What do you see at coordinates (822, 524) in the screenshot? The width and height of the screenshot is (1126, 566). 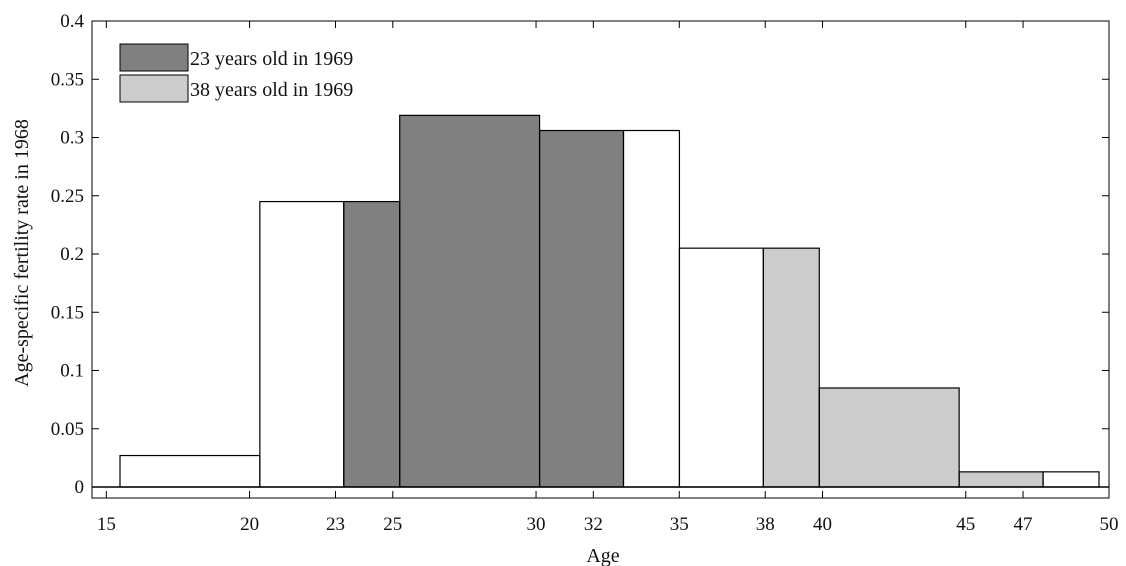 I see `x-tick-label-8: 40` at bounding box center [822, 524].